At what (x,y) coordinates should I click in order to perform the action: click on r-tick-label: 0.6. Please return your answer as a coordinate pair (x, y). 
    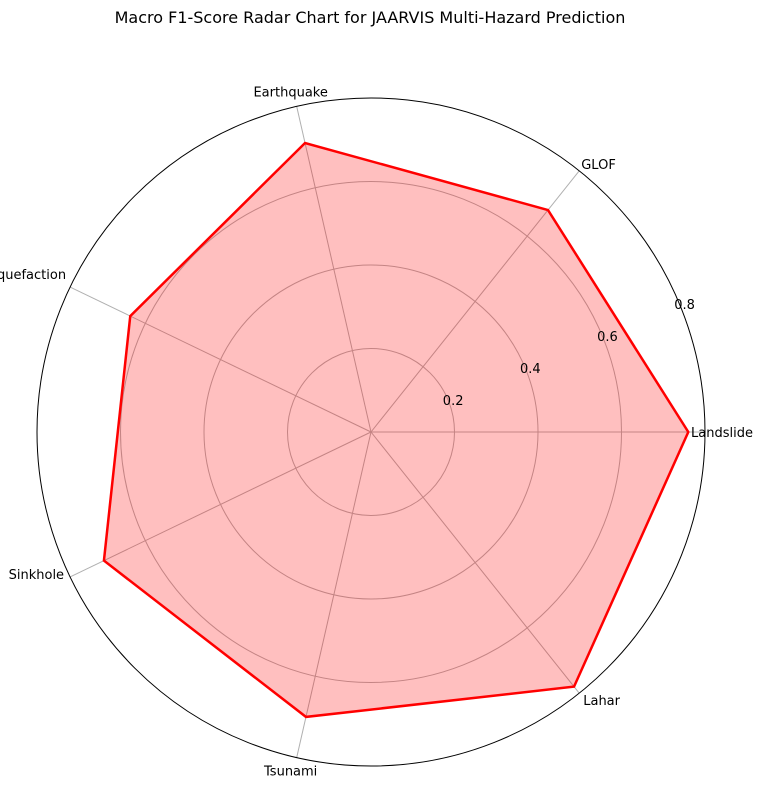
    Looking at the image, I should click on (607, 337).